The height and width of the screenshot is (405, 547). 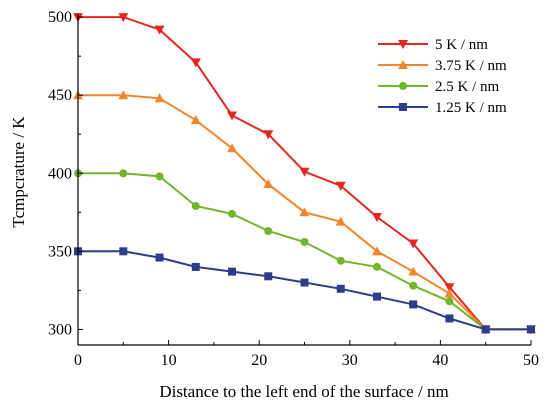 What do you see at coordinates (350, 360) in the screenshot?
I see `x-tick-label: 30` at bounding box center [350, 360].